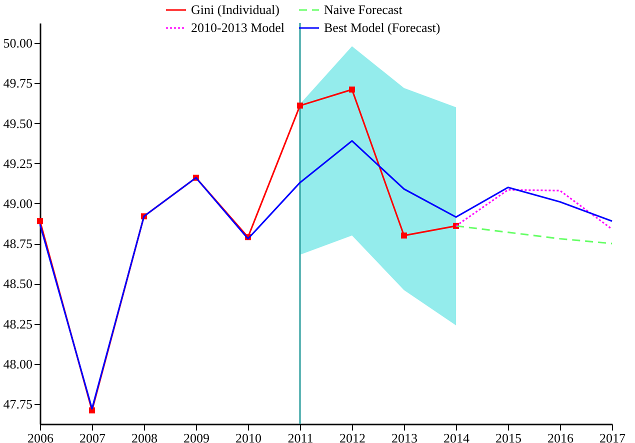  What do you see at coordinates (613, 436) in the screenshot?
I see `x-tick-label: 2017` at bounding box center [613, 436].